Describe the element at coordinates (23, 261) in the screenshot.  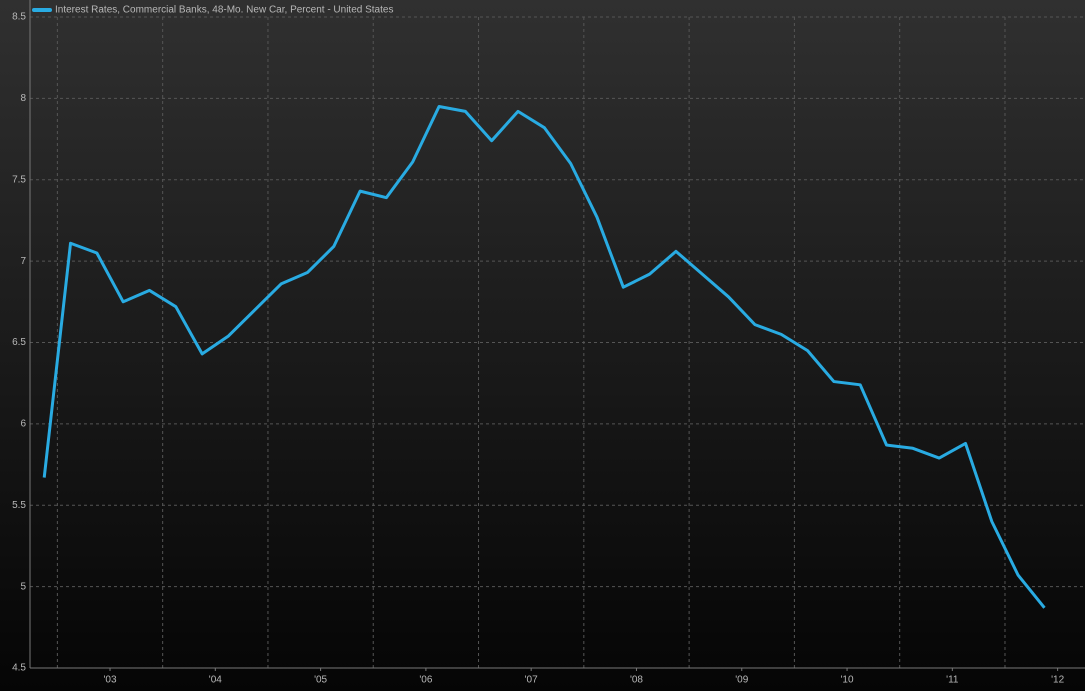
I see `y-tick-label: 7` at that location.